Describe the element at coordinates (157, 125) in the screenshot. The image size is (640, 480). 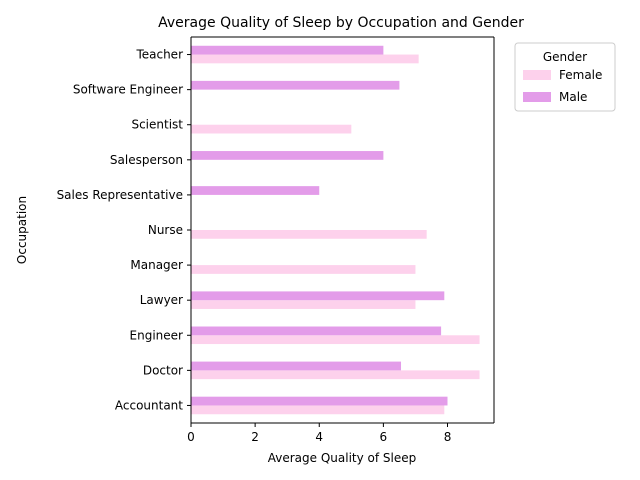
I see `y-tick-label-scientist: Scientist` at that location.